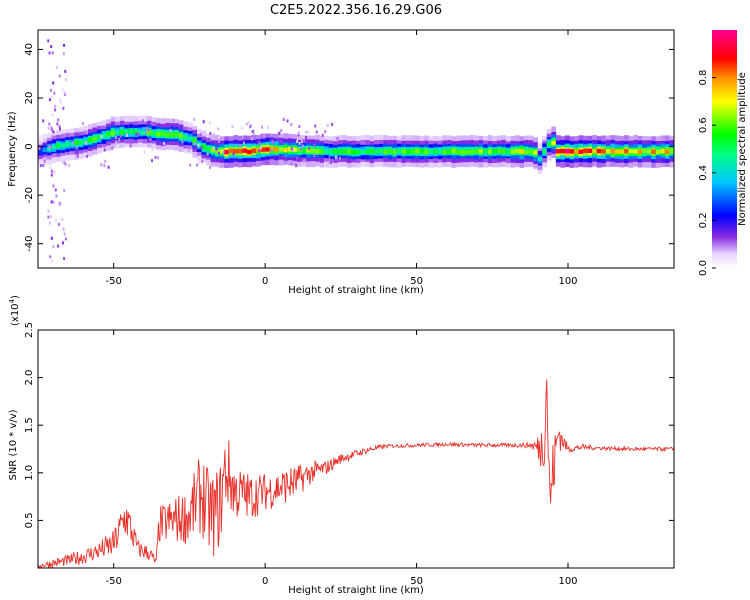  I want to click on snr-scale-label: (x104), so click(14, 310).